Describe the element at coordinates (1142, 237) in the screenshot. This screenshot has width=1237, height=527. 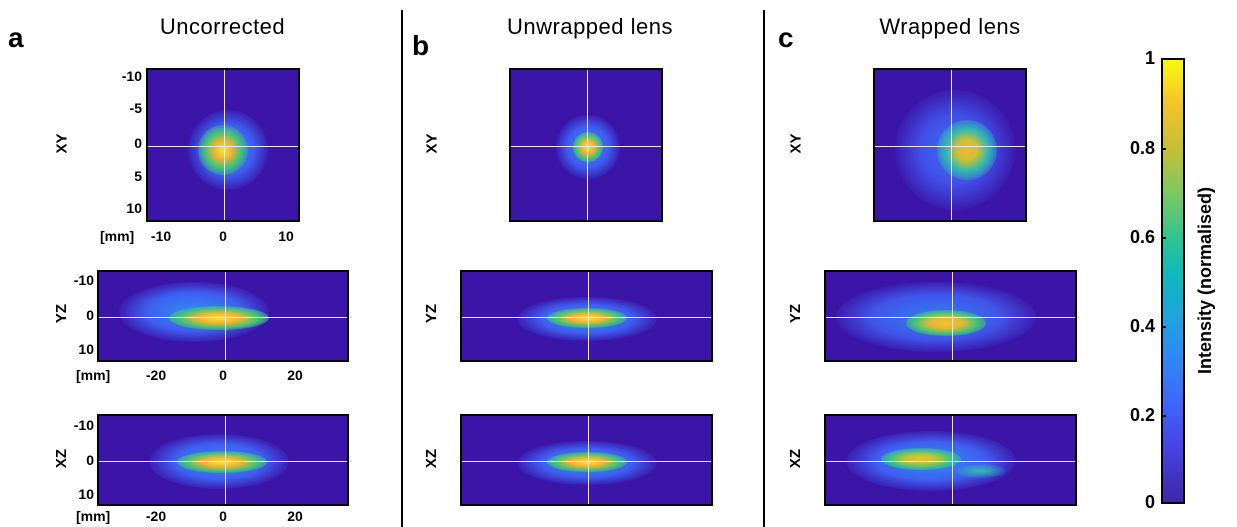
I see `colorbar-tick-label: 0.6` at that location.